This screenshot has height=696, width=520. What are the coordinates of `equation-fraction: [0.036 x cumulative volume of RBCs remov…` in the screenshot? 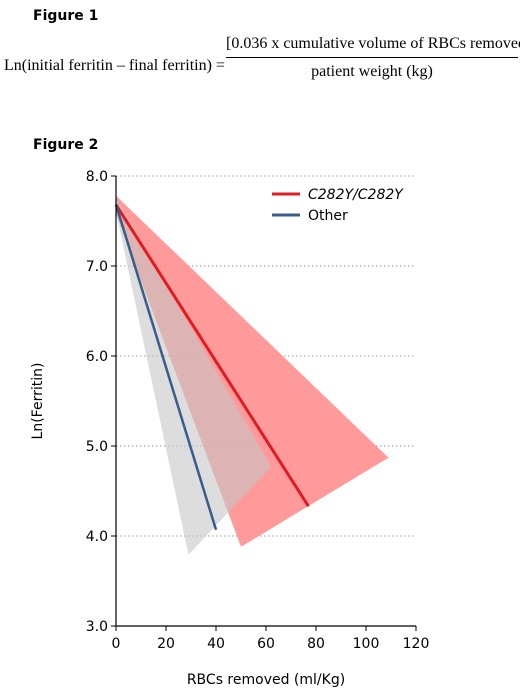 It's located at (373, 57).